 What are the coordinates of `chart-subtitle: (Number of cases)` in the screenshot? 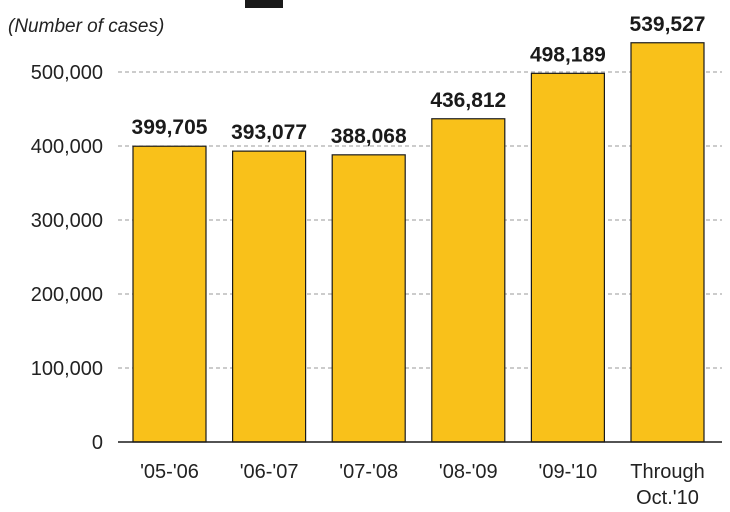 It's located at (86, 26).